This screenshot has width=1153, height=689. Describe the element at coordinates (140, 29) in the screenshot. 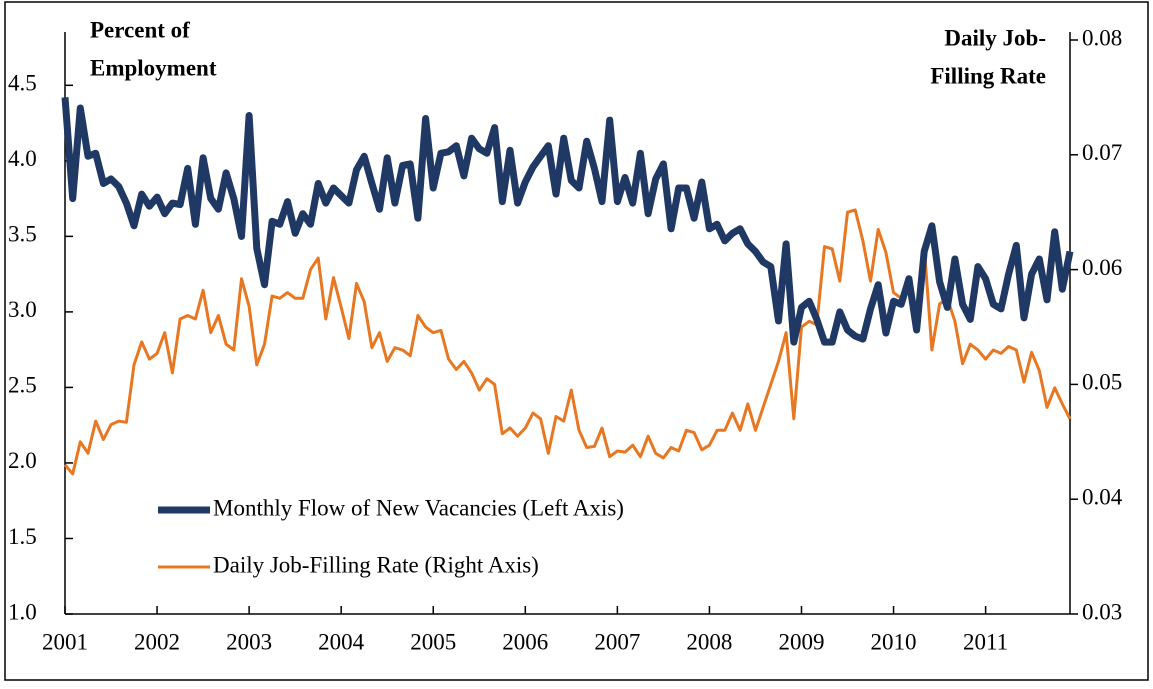

I see `y-axis-title: Percent of` at that location.